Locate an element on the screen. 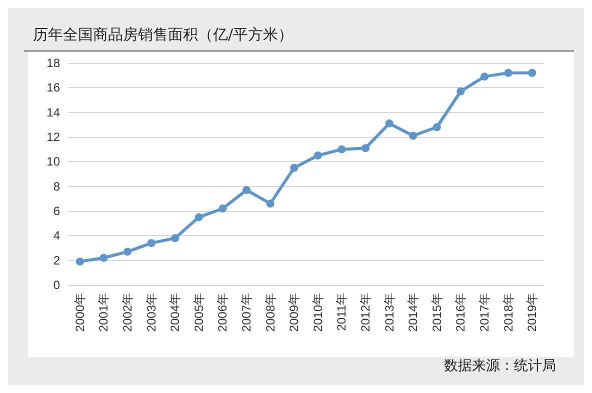 The image size is (592, 393). x-tick-label: 2019年 is located at coordinates (532, 312).